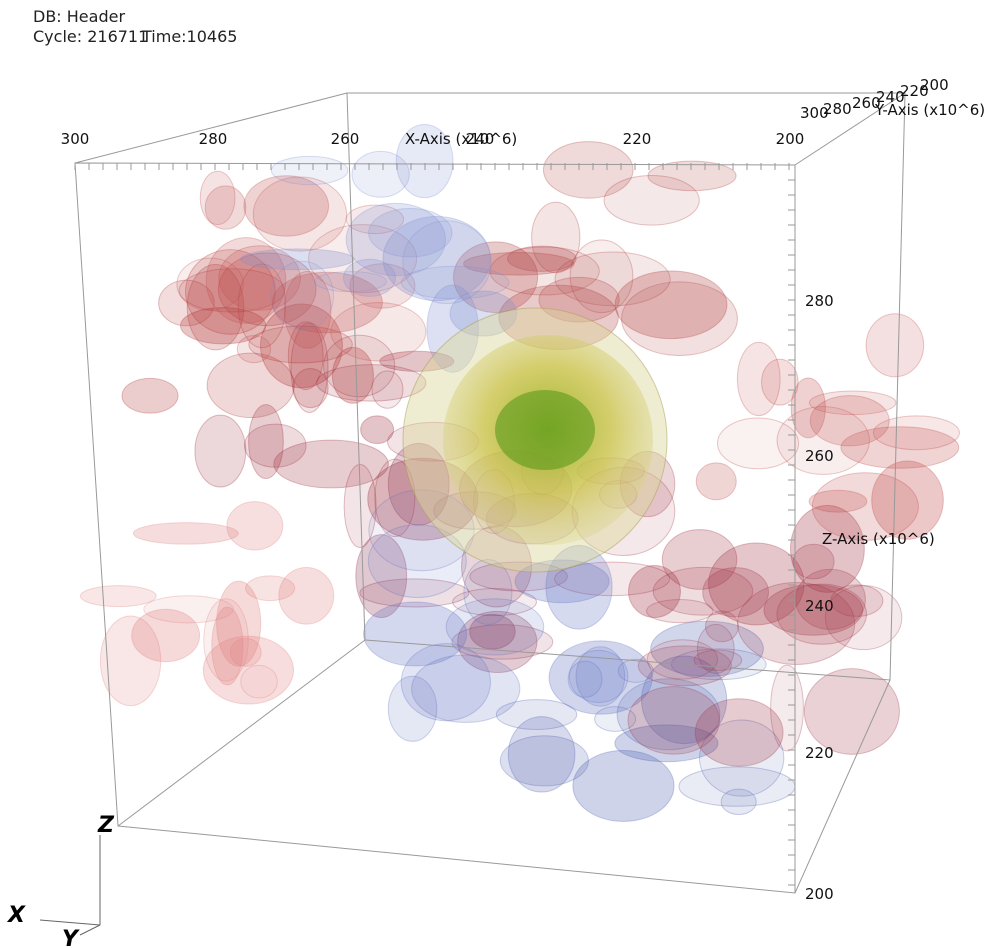 The width and height of the screenshot is (1004, 948). I want to click on x-tick-label: 200, so click(790, 139).